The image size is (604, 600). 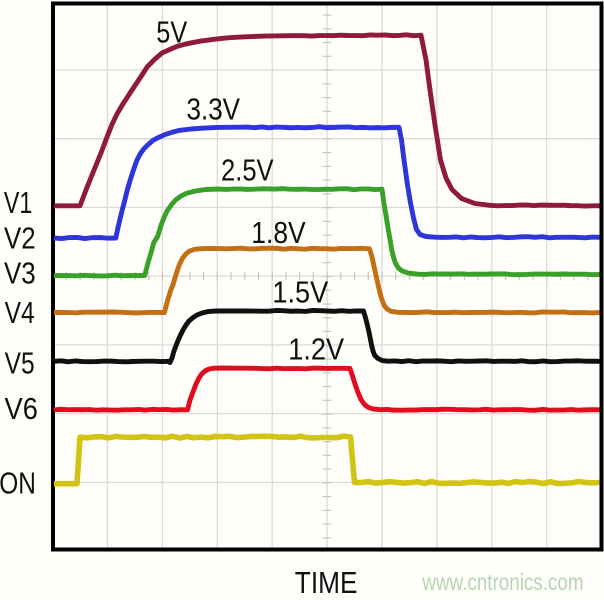 I want to click on svg-text: V5, so click(x=20, y=363).